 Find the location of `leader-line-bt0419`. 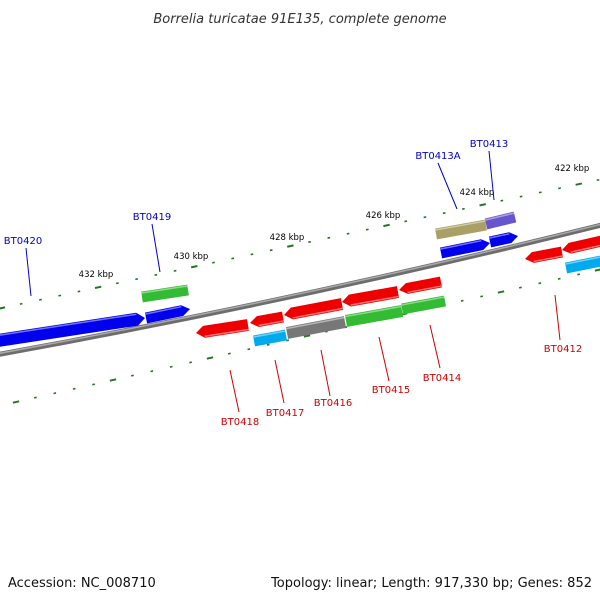

leader-line-bt0419 is located at coordinates (156, 248).